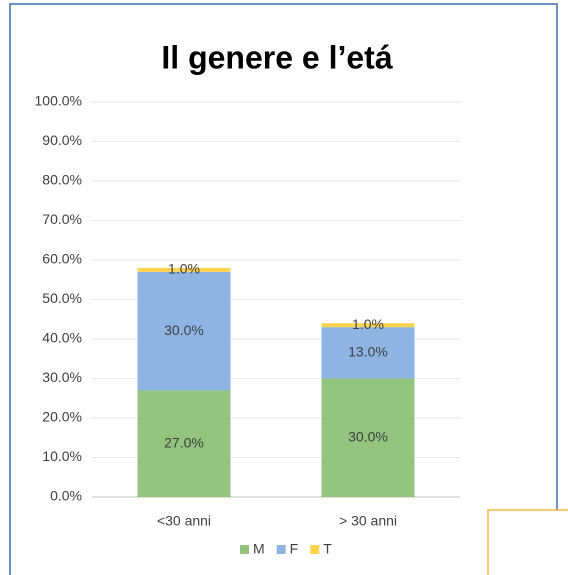  What do you see at coordinates (294, 549) in the screenshot?
I see `legend-label: F` at bounding box center [294, 549].